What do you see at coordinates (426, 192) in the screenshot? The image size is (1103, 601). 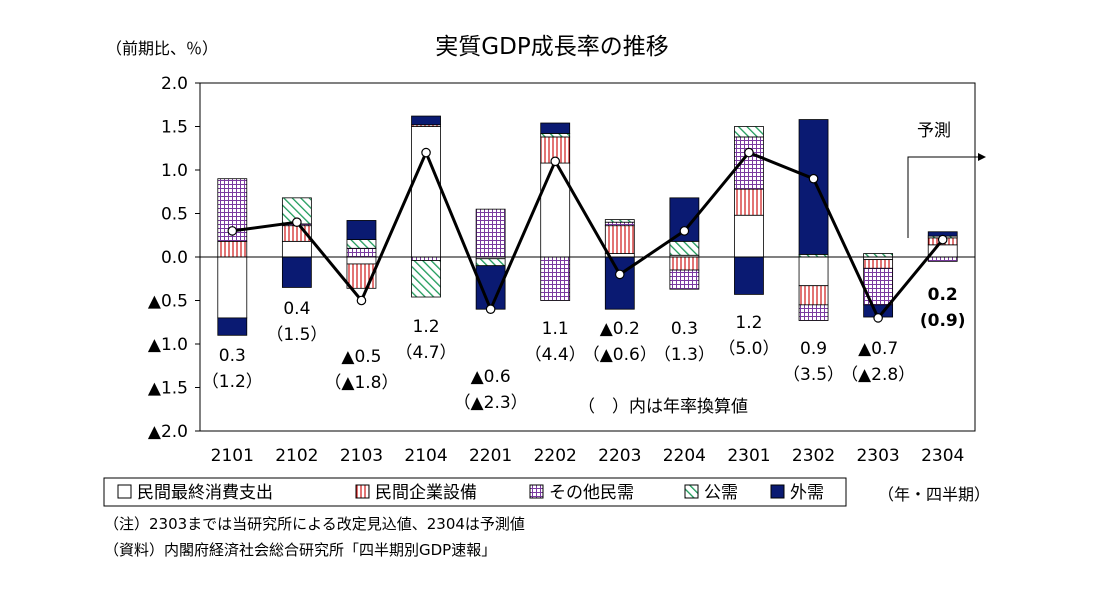 I see `bar-segment-2104-s0` at bounding box center [426, 192].